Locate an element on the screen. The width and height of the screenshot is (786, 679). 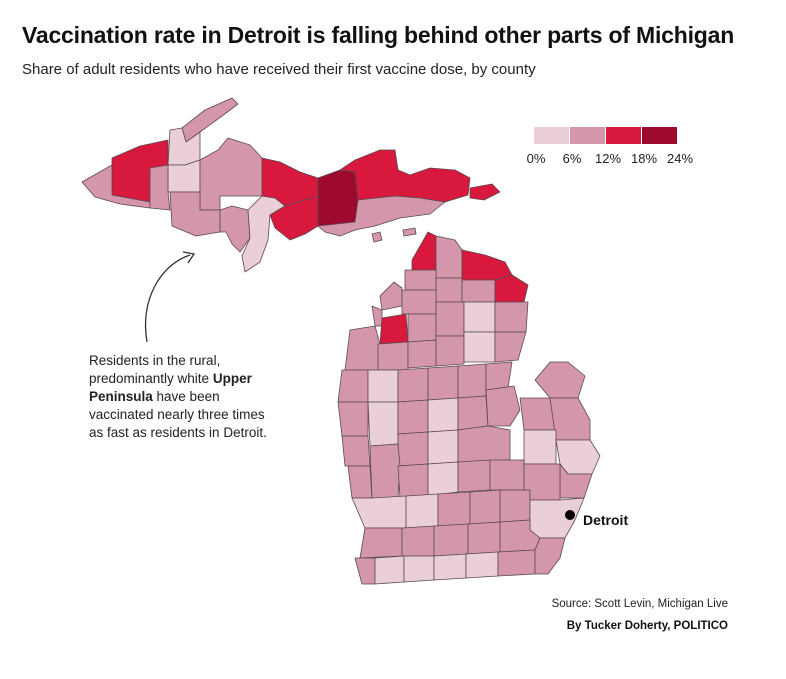
legend-tick: 24% is located at coordinates (680, 158).